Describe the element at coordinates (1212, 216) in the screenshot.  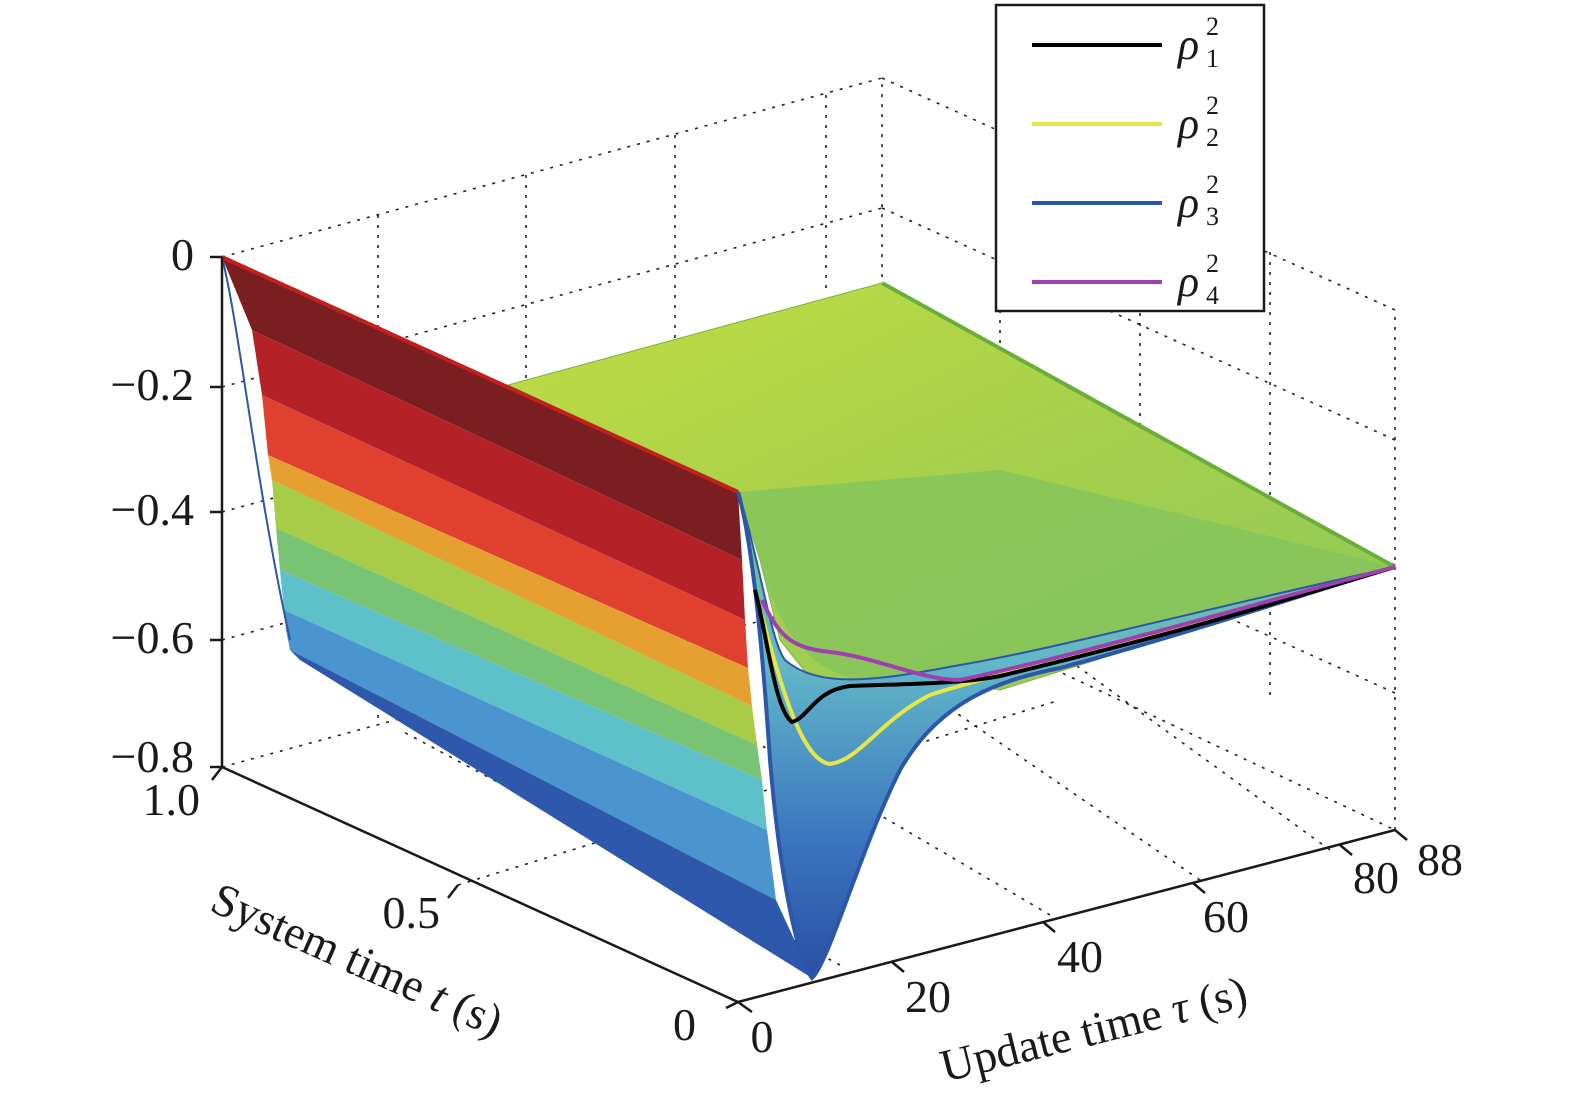
I see `legend-label-subscript: 3` at that location.